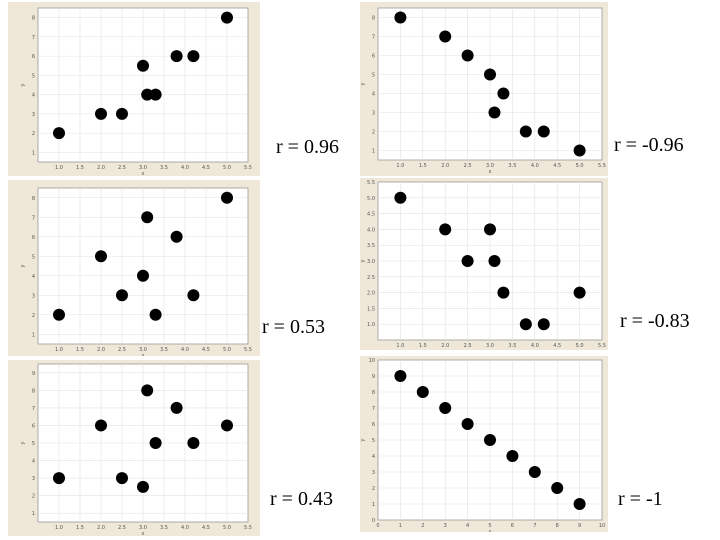 The width and height of the screenshot is (720, 540). Describe the element at coordinates (371, 246) in the screenshot. I see `y-tick-label: 3.5` at that location.